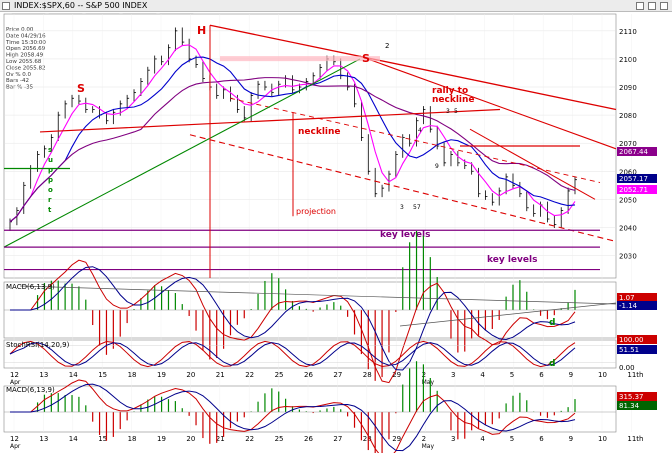 The width and height of the screenshot is (672, 453). I want to click on x-tick-label-bottom: 19, so click(161, 439).